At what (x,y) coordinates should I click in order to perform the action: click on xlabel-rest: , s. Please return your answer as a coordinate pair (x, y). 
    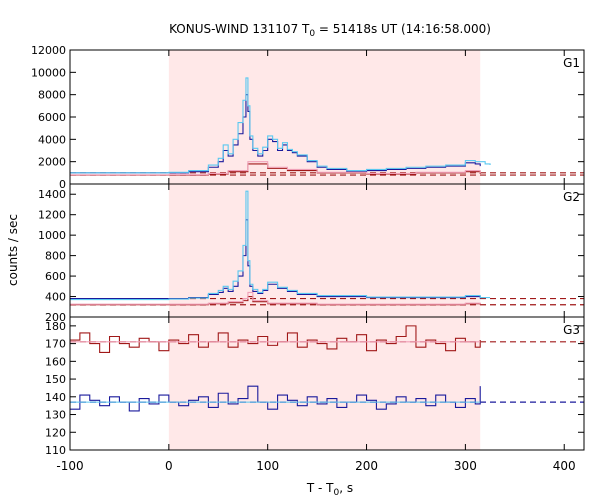
    Looking at the image, I should click on (346, 488).